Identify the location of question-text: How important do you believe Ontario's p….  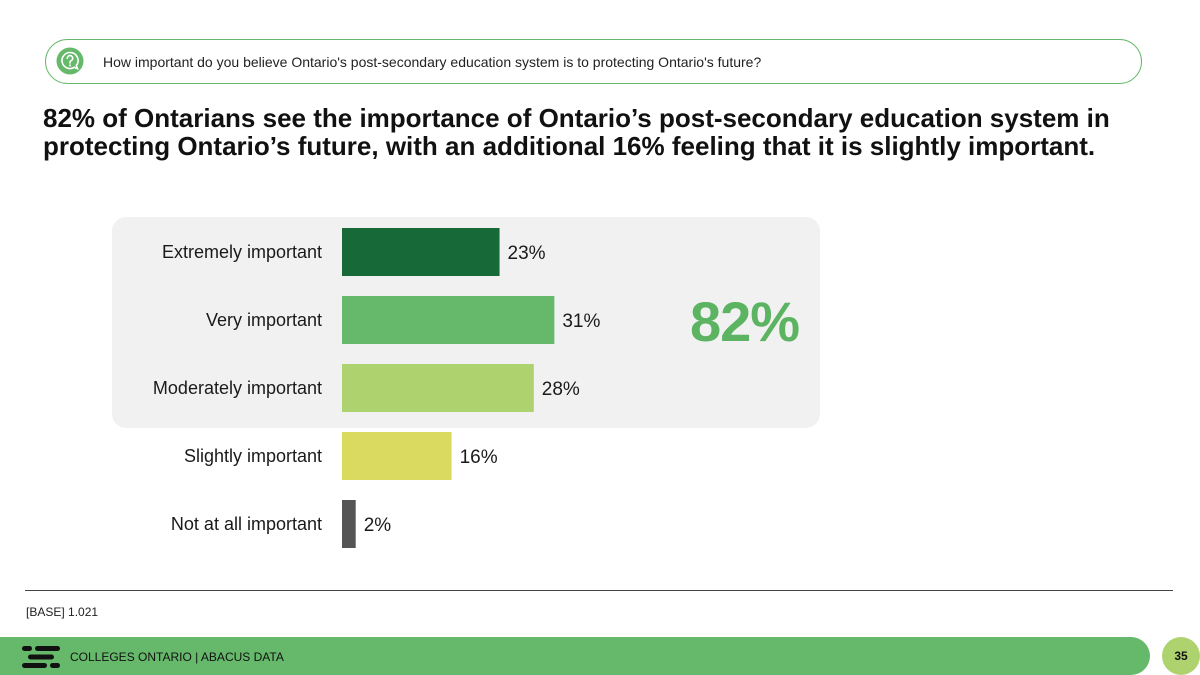
(432, 62).